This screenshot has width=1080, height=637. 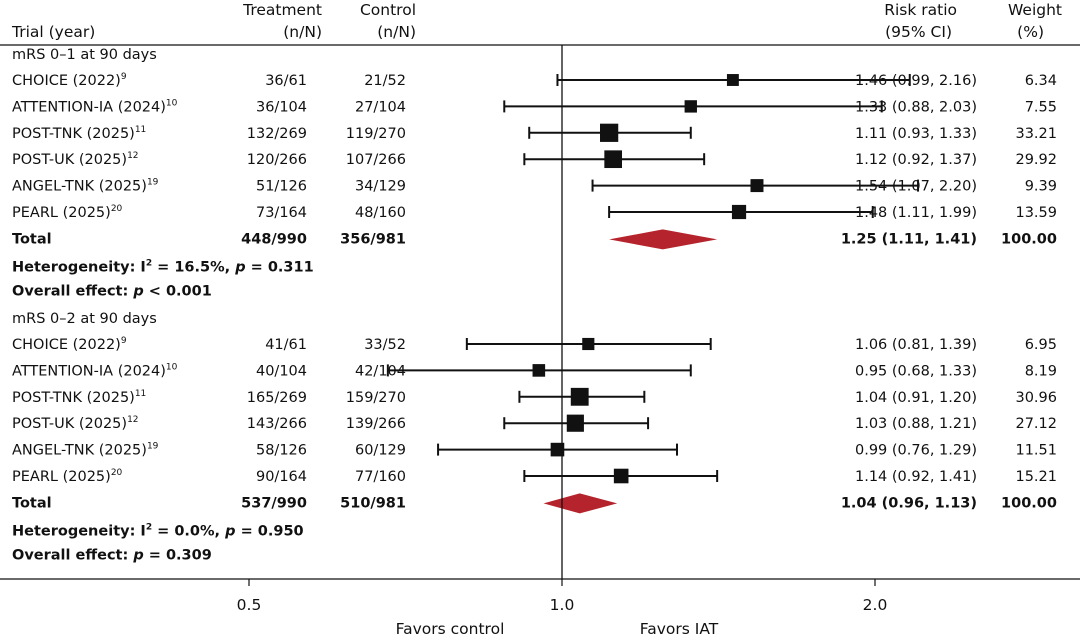 What do you see at coordinates (79, 531) in the screenshot?
I see `heterogeneity-label: Heterogeneity: I` at bounding box center [79, 531].